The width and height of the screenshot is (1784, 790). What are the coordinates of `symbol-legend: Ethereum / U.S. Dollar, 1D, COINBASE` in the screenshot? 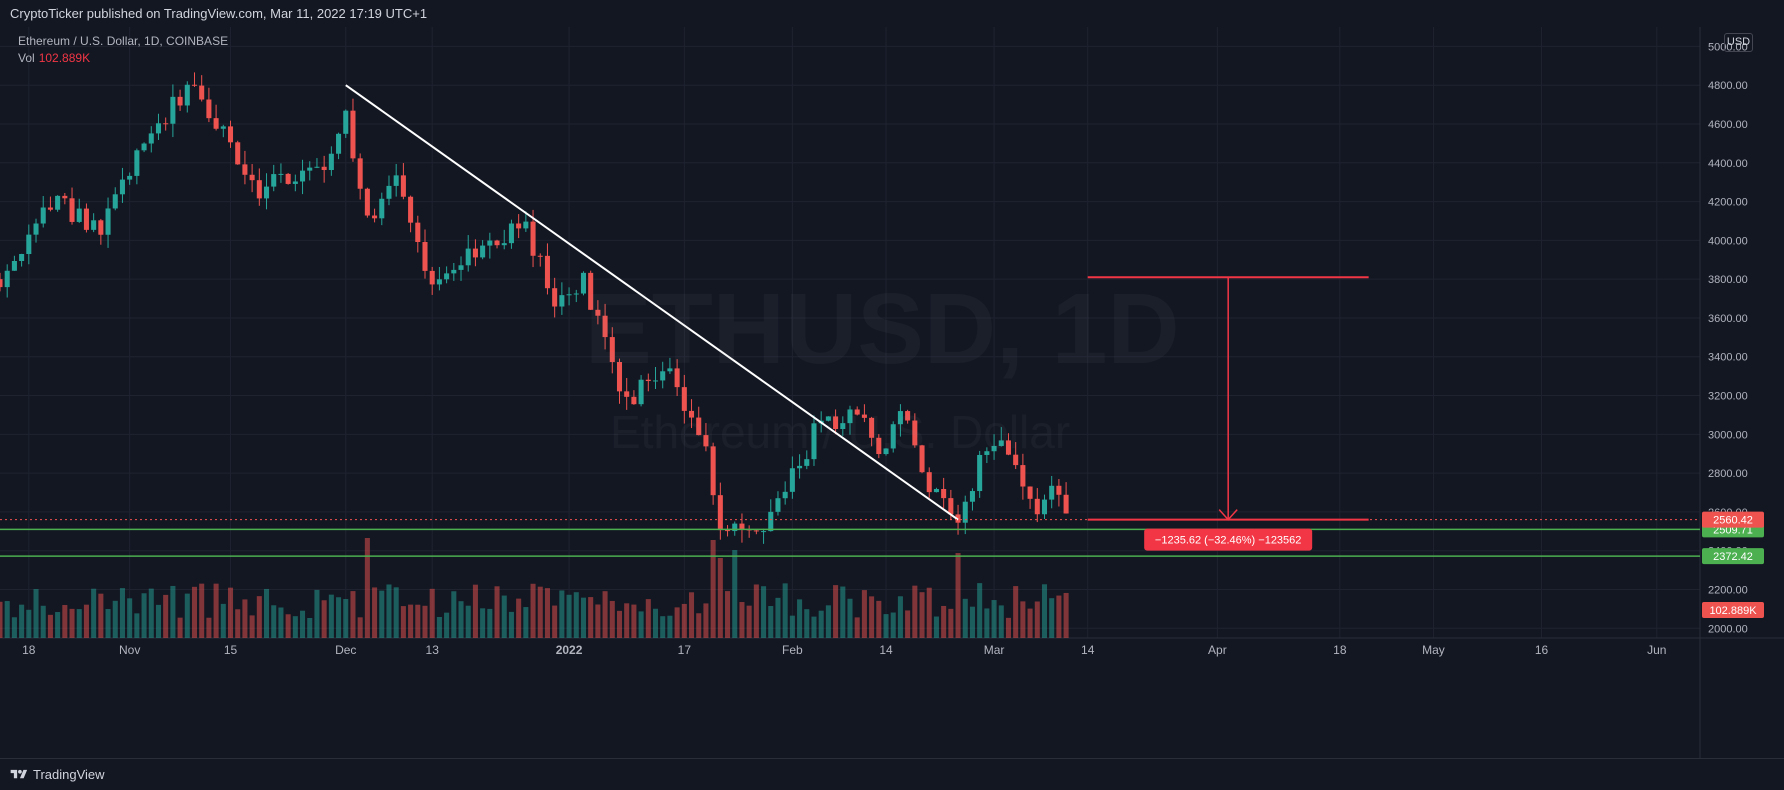 It's located at (123, 41).